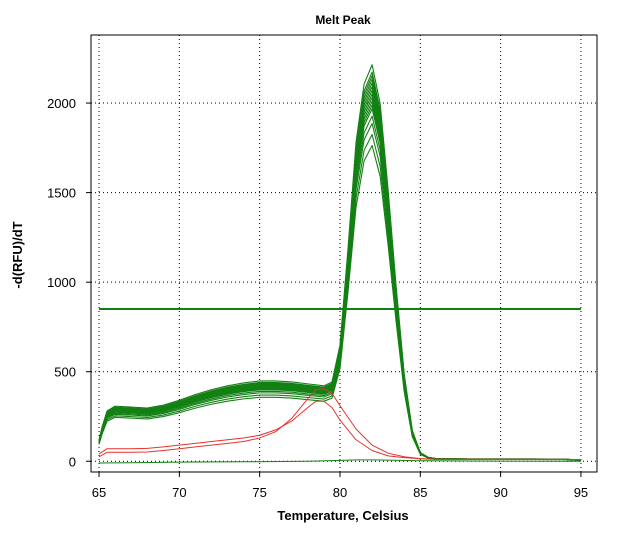  Describe the element at coordinates (61, 103) in the screenshot. I see `y-tick-label: 2000` at that location.